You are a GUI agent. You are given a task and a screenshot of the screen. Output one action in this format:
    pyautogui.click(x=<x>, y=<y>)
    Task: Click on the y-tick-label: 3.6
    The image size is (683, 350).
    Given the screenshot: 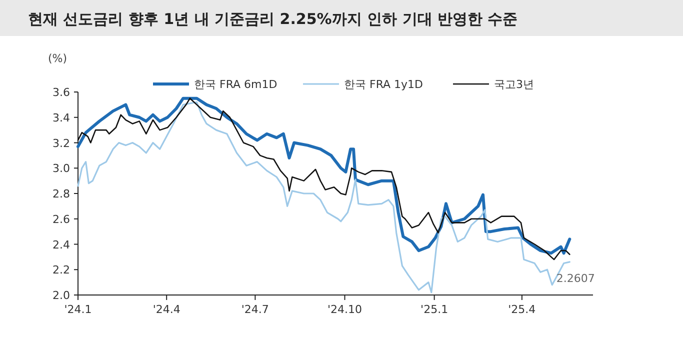 What is the action you would take?
    pyautogui.click(x=61, y=92)
    